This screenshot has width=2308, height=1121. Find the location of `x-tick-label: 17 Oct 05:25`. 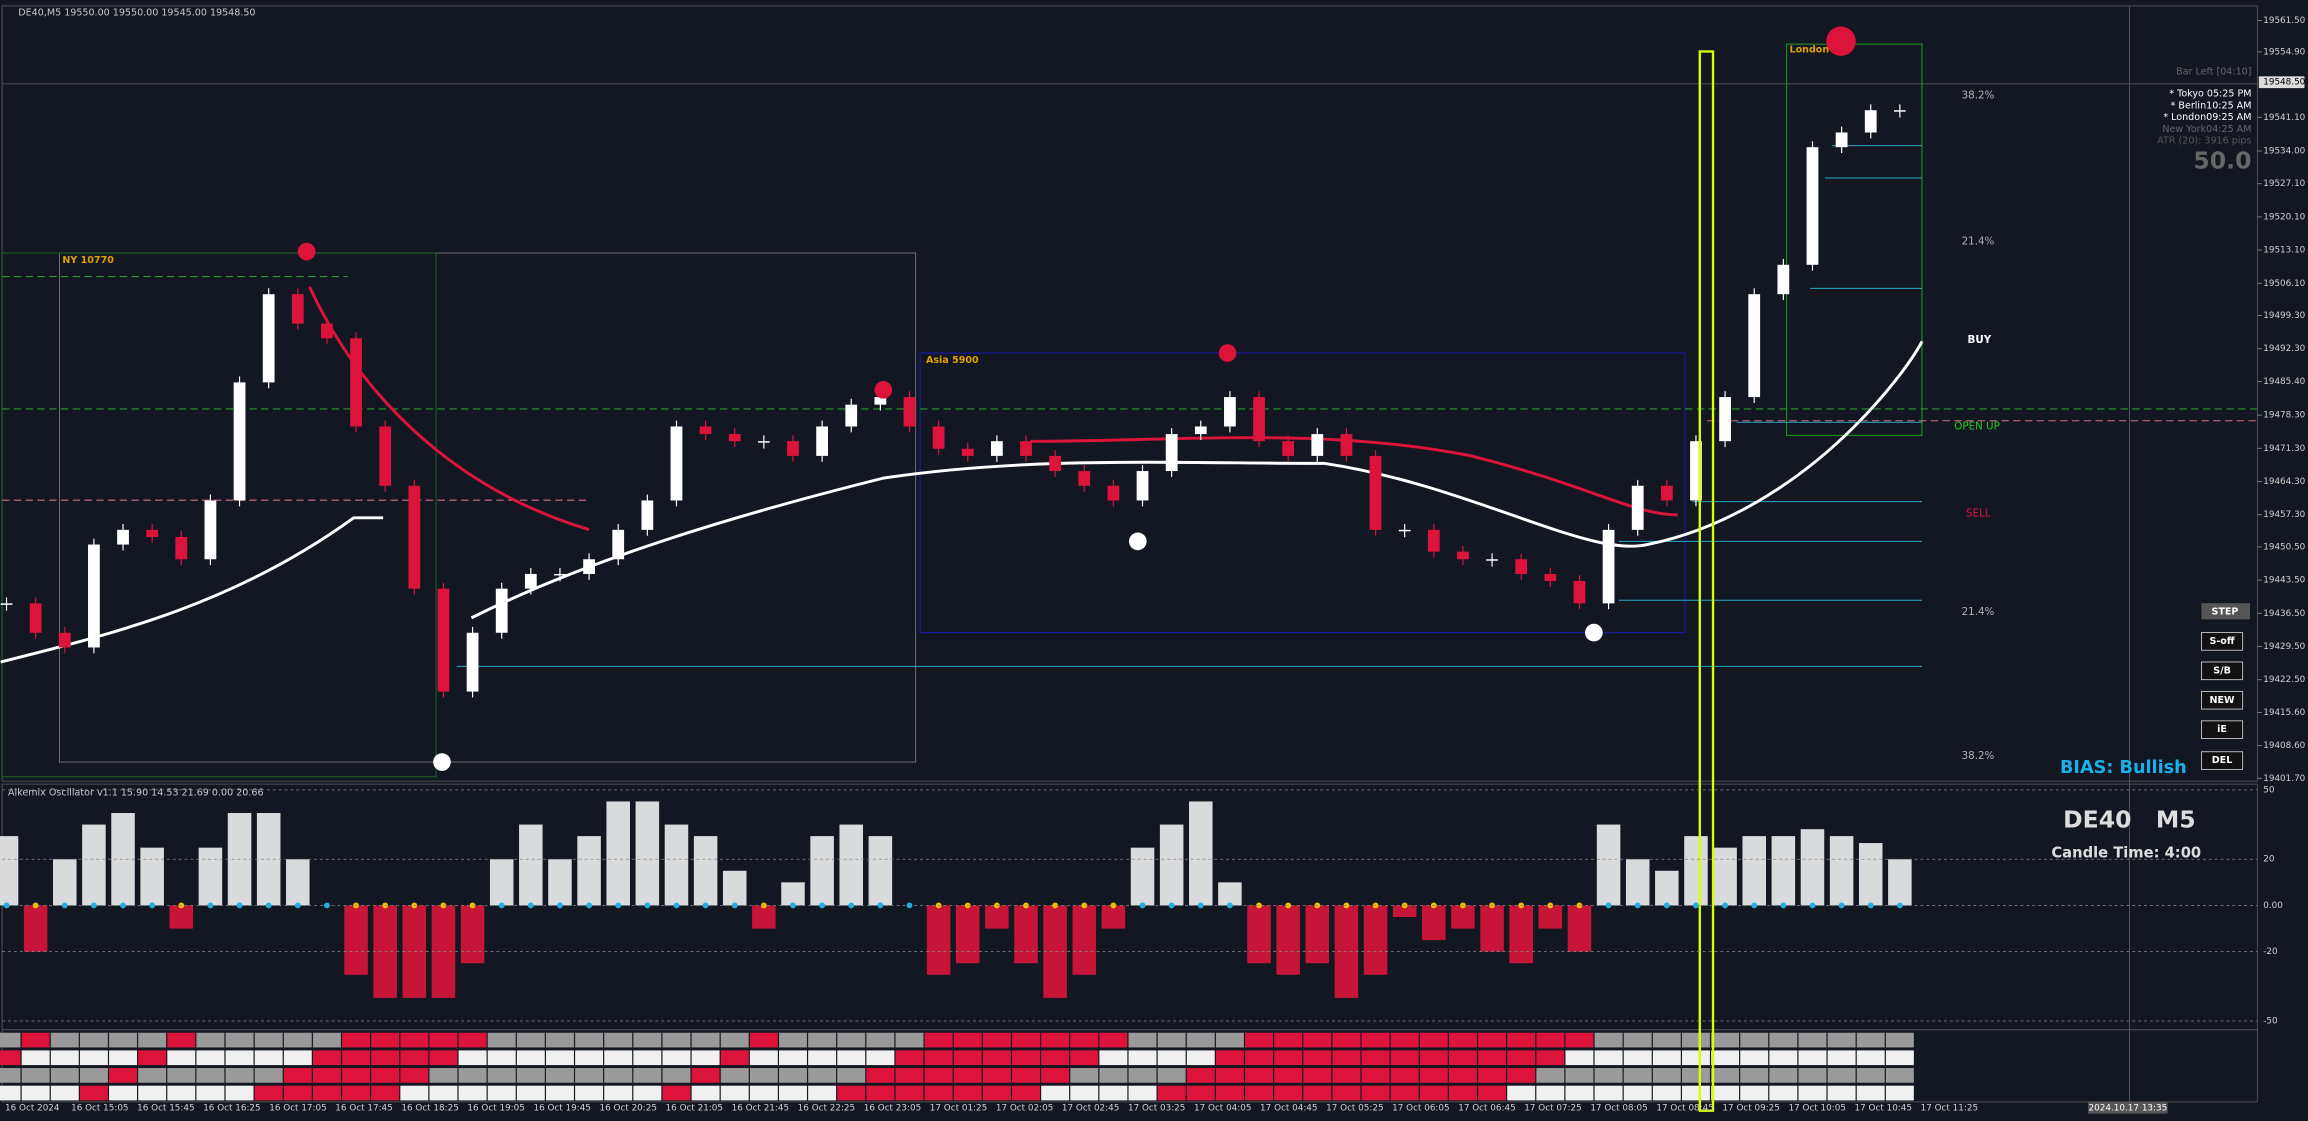

x-tick-label: 17 Oct 05:25 is located at coordinates (1354, 1108).